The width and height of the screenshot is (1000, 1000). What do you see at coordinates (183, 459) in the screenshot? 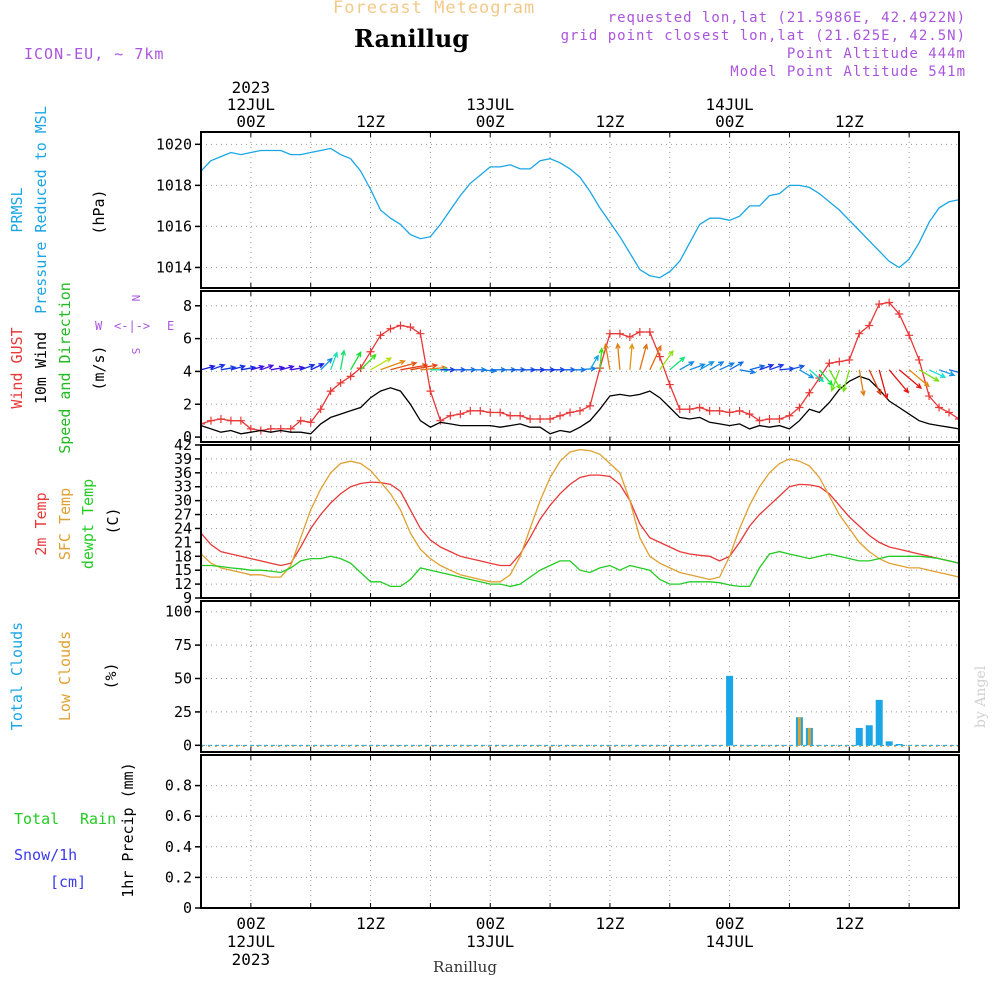
I see `y-tick-label: 39` at bounding box center [183, 459].